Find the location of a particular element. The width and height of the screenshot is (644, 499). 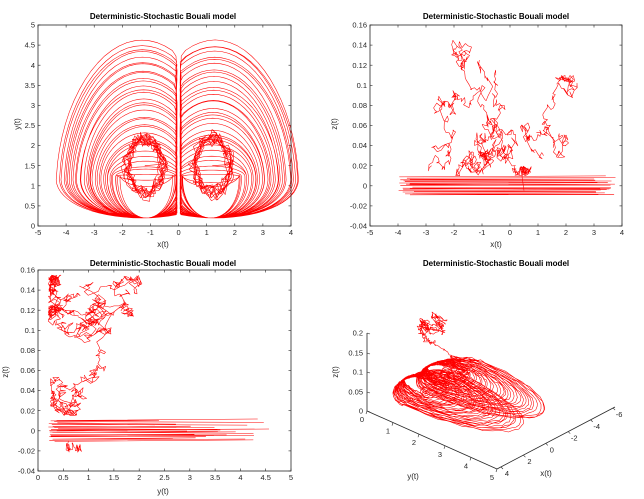

y-tick-label: 3.5 is located at coordinates (30, 85).